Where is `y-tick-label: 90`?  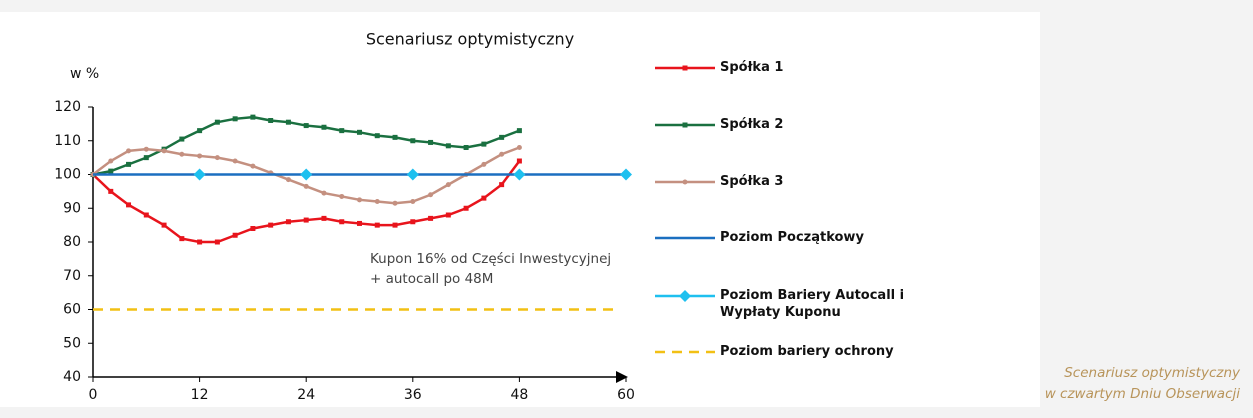 y-tick-label: 90 is located at coordinates (72, 208).